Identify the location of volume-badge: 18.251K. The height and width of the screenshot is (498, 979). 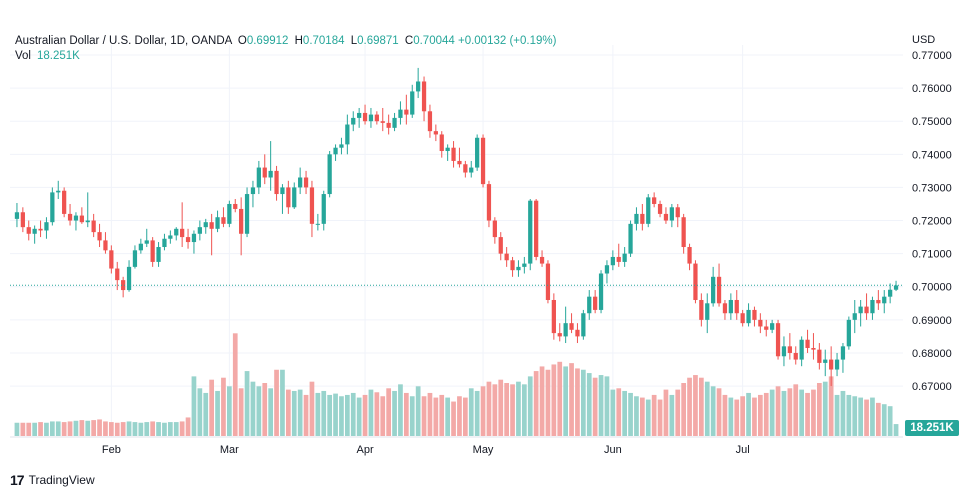
(932, 428).